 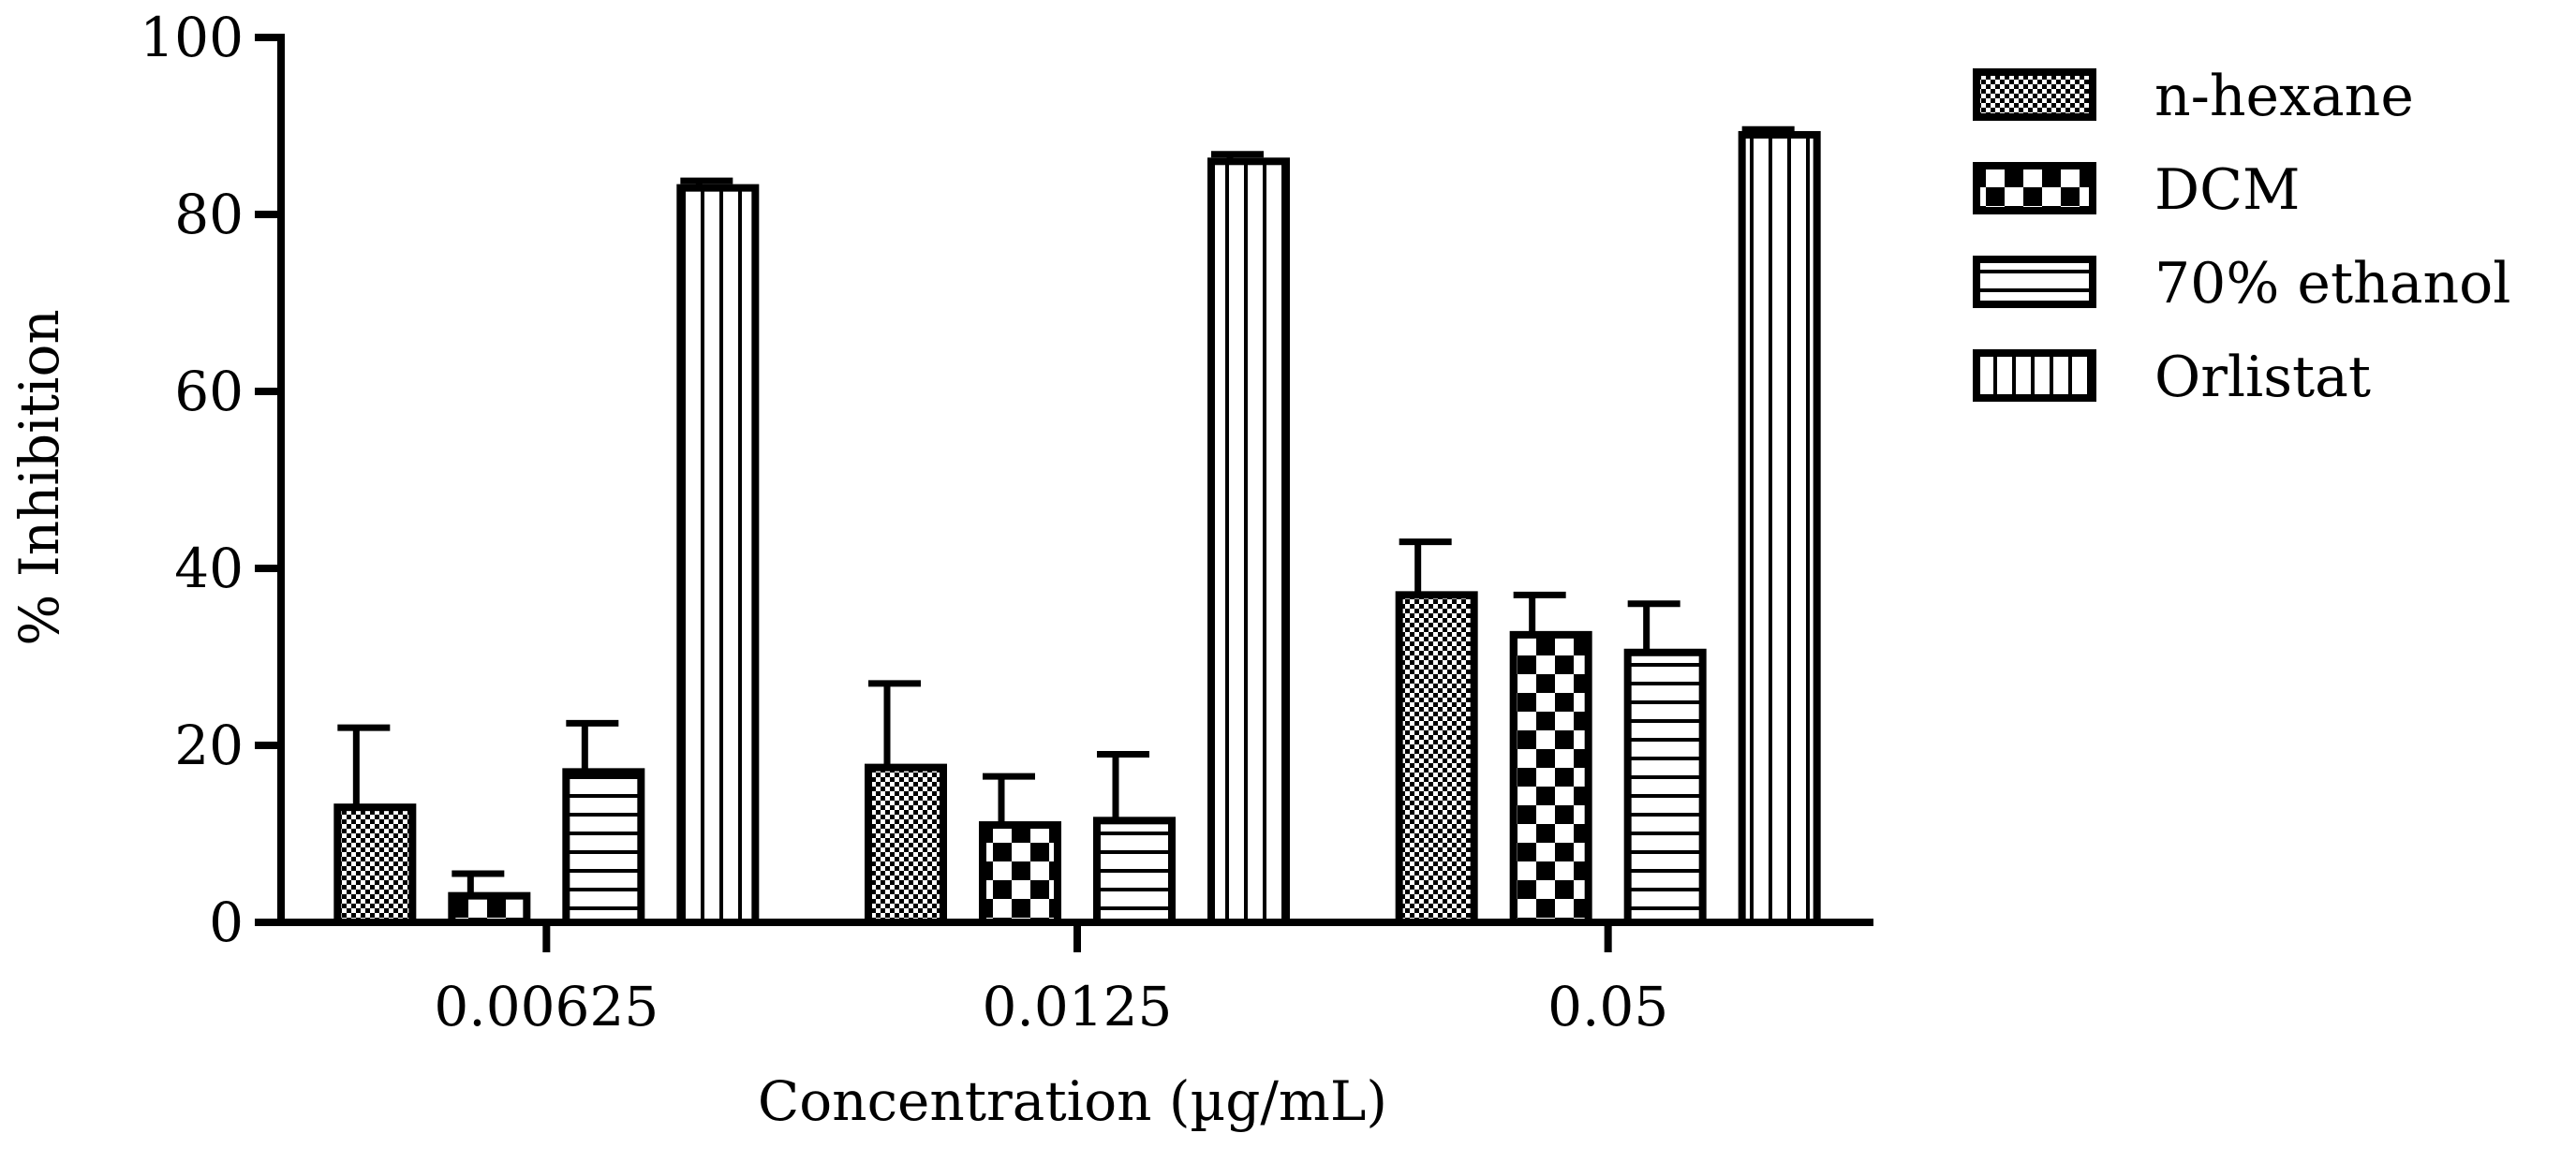 What do you see at coordinates (1608, 1007) in the screenshot?
I see `x-tick-label: 0.05` at bounding box center [1608, 1007].